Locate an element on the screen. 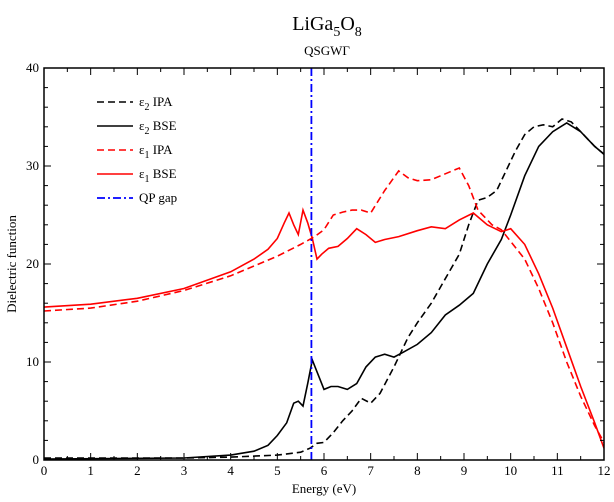  legend: ε2 IPA ε2 BSE ε1 IPA ε1 BSE QP gap is located at coordinates (137, 149).